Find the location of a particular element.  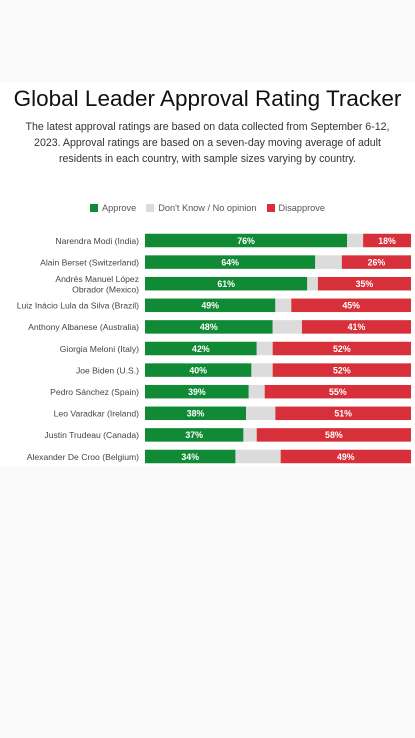

data-label-approve: 48% is located at coordinates (209, 327).